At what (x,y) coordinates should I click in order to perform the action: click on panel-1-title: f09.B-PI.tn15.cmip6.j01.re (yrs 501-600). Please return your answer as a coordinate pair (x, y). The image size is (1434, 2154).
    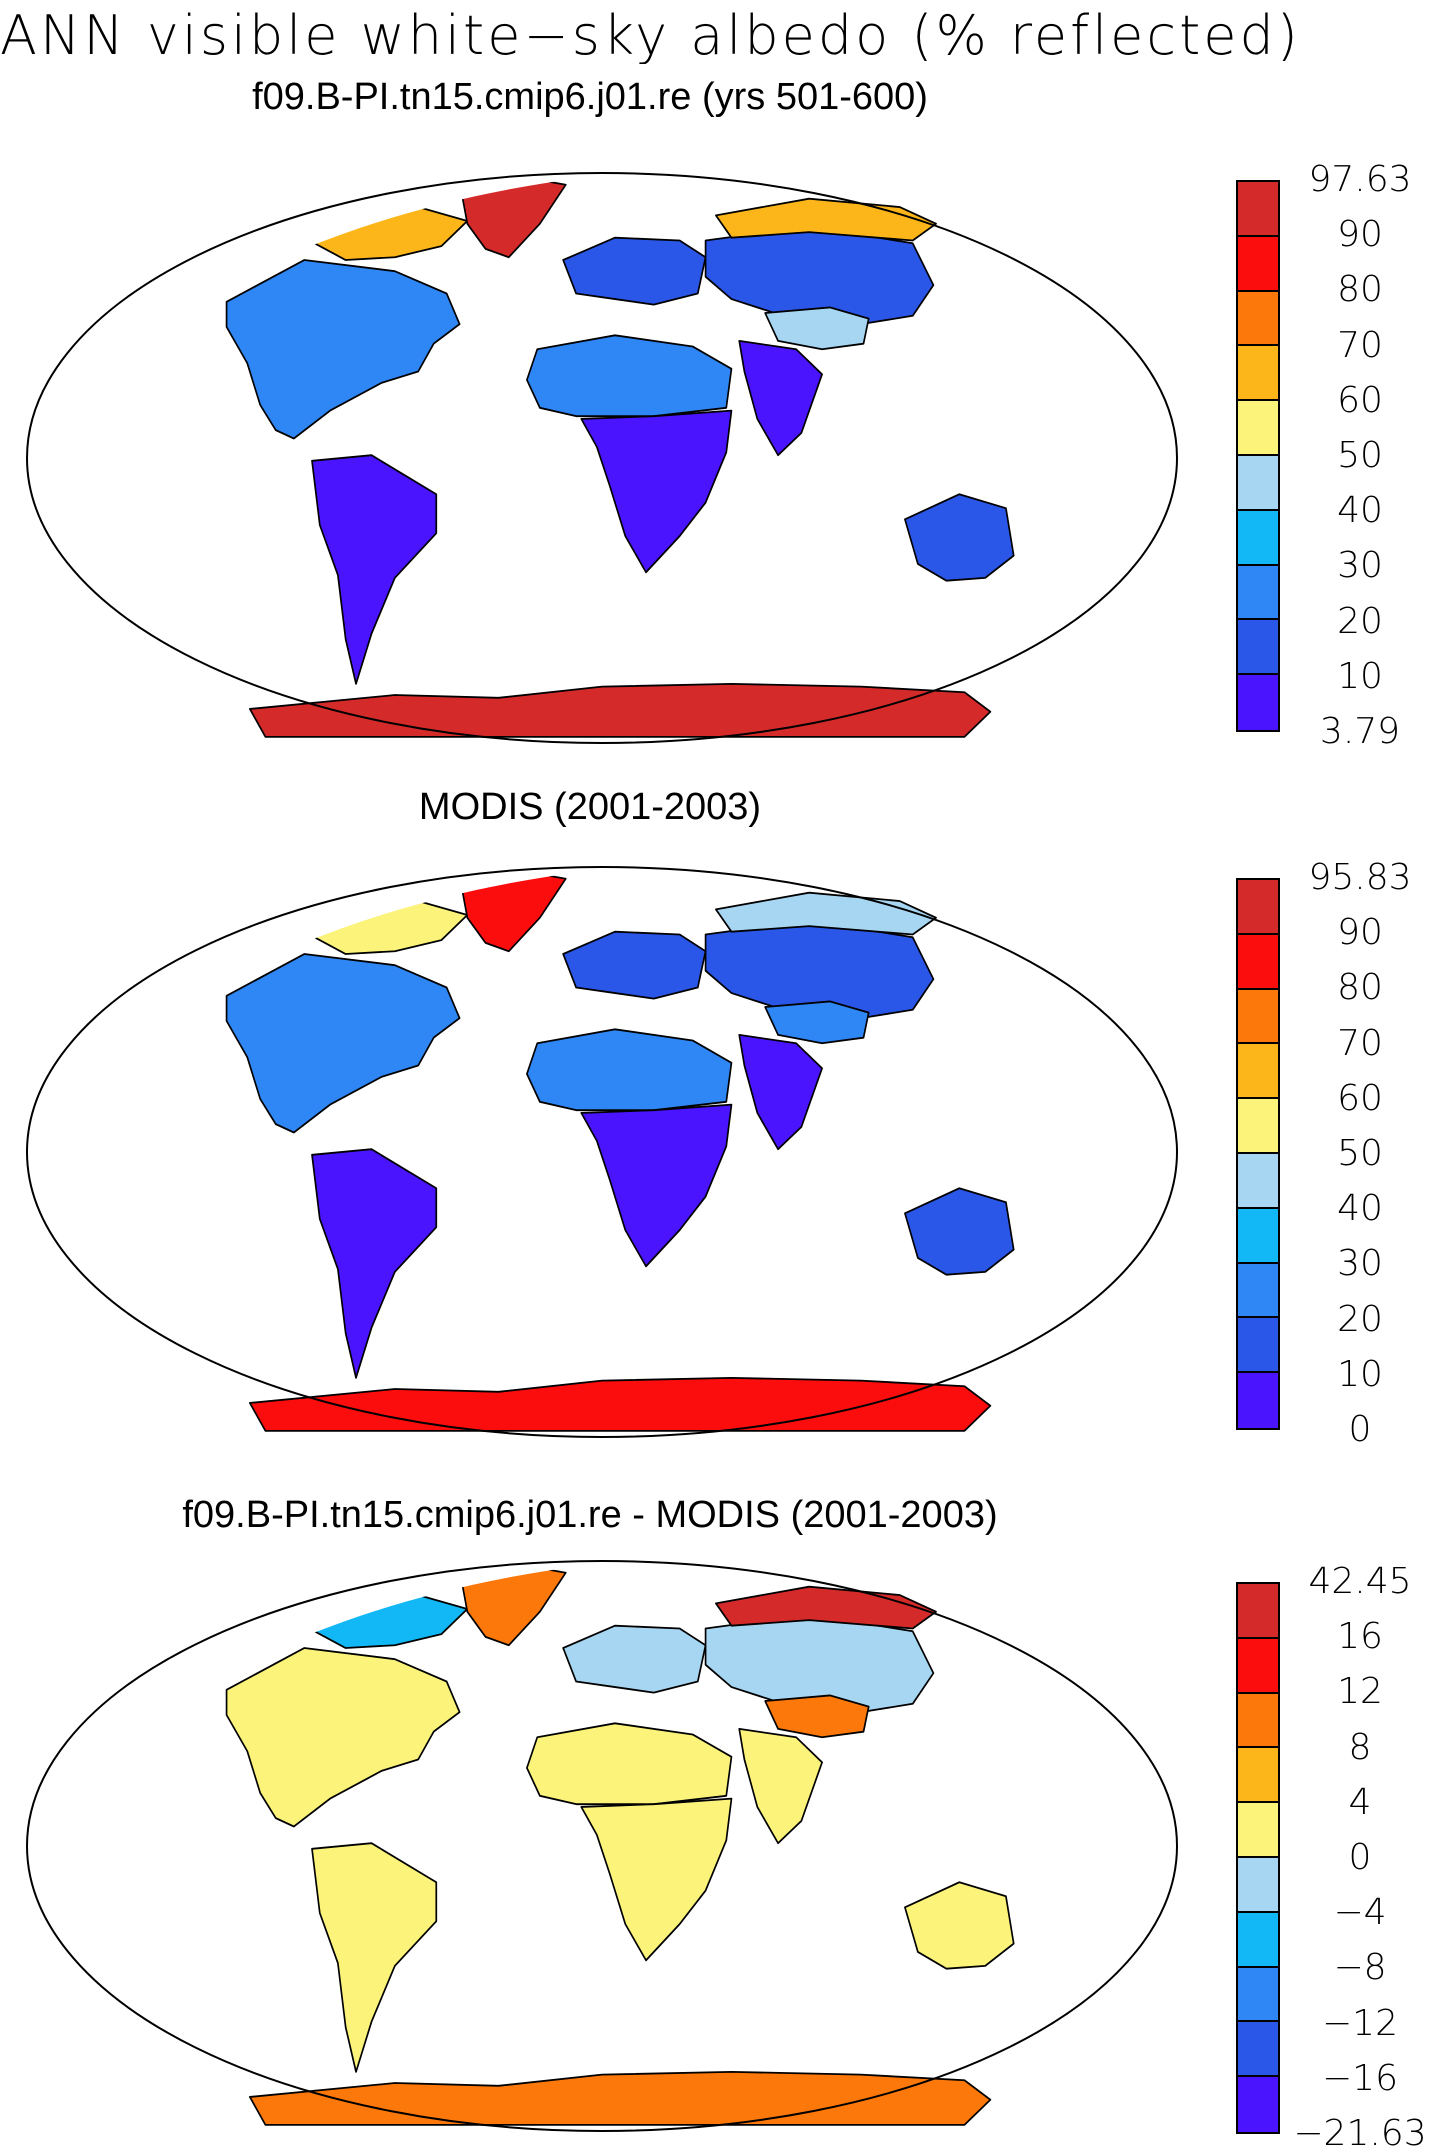
    Looking at the image, I should click on (590, 97).